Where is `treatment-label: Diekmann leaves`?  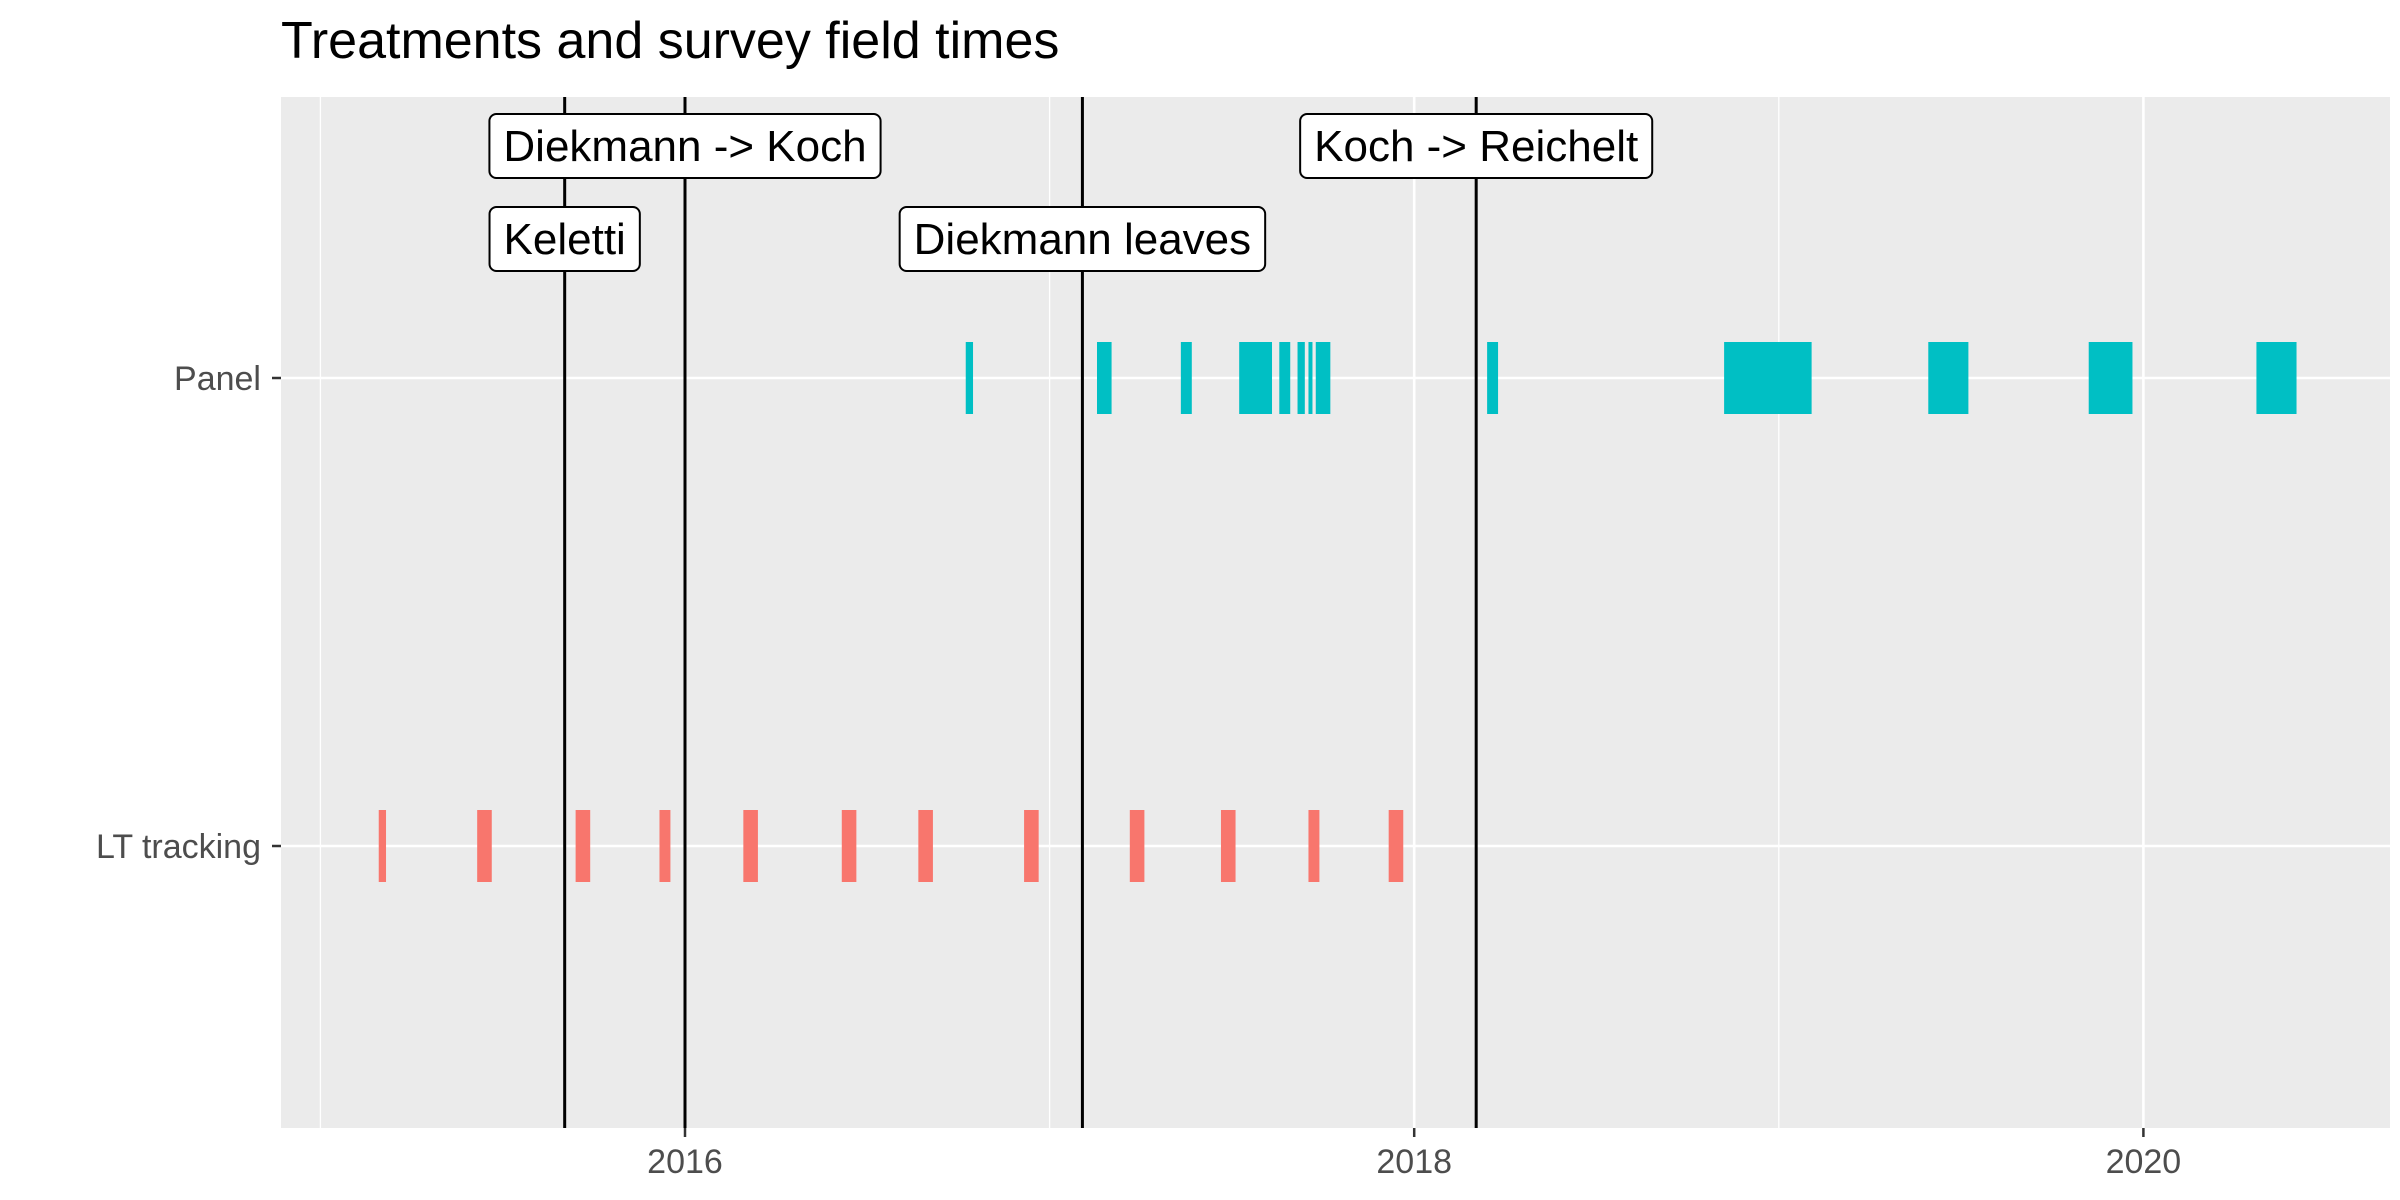 treatment-label: Diekmann leaves is located at coordinates (1083, 239).